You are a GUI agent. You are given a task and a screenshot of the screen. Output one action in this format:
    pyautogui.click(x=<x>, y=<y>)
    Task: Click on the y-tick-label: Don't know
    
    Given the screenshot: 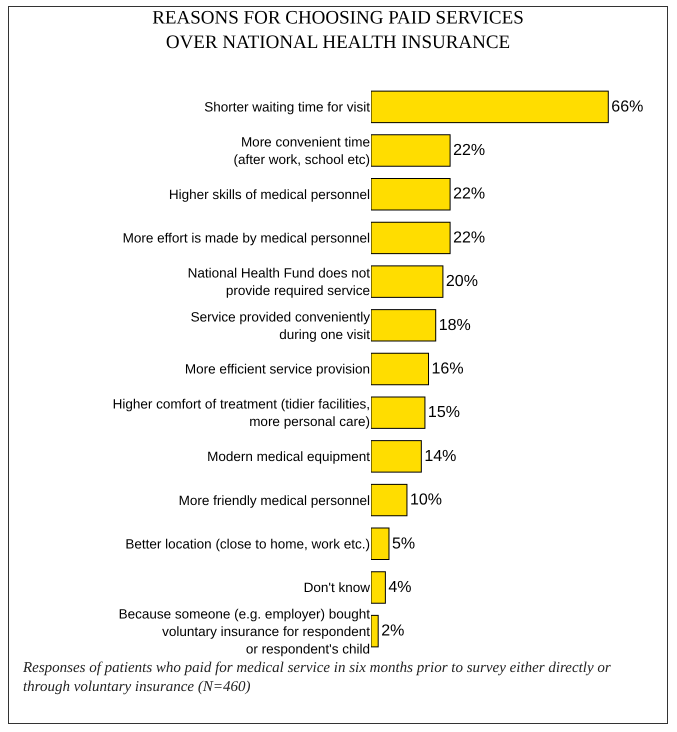 What is the action you would take?
    pyautogui.click(x=337, y=588)
    